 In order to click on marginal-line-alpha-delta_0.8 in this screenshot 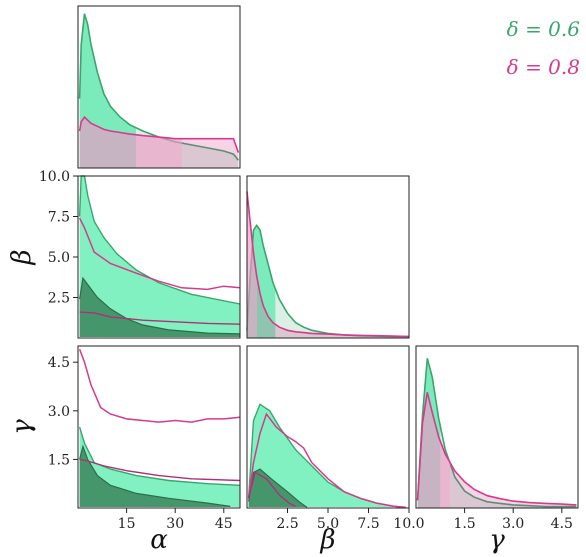, I will do `click(159, 134)`.